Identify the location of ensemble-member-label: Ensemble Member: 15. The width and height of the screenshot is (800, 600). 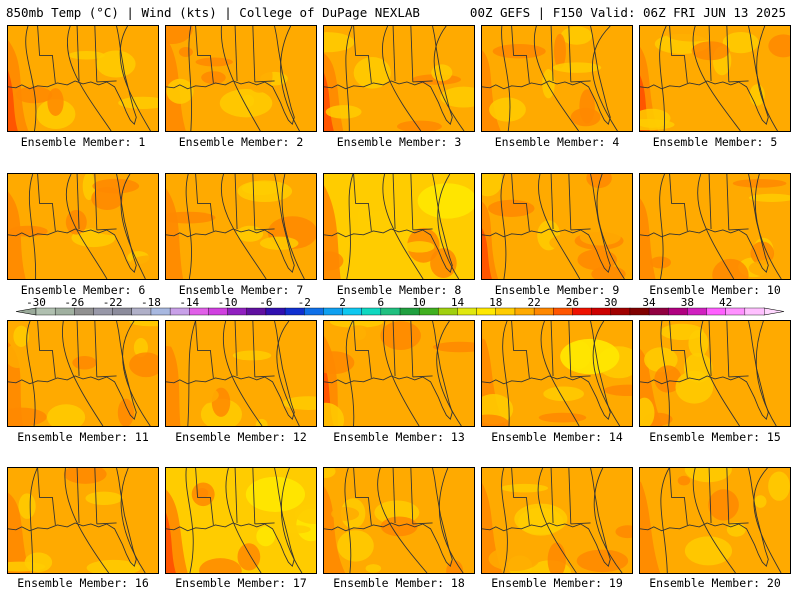
(715, 437).